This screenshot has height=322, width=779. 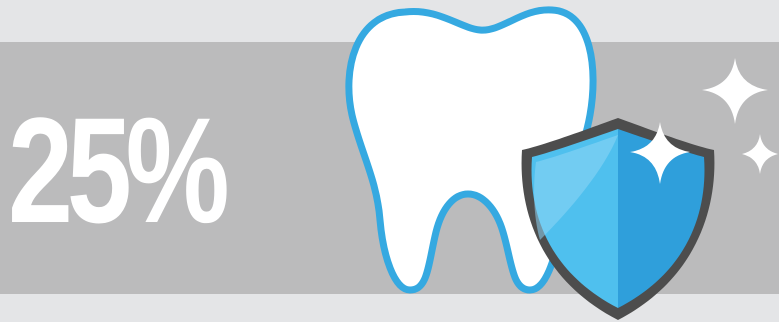 What do you see at coordinates (119, 170) in the screenshot?
I see `percentage-stat: 25%` at bounding box center [119, 170].